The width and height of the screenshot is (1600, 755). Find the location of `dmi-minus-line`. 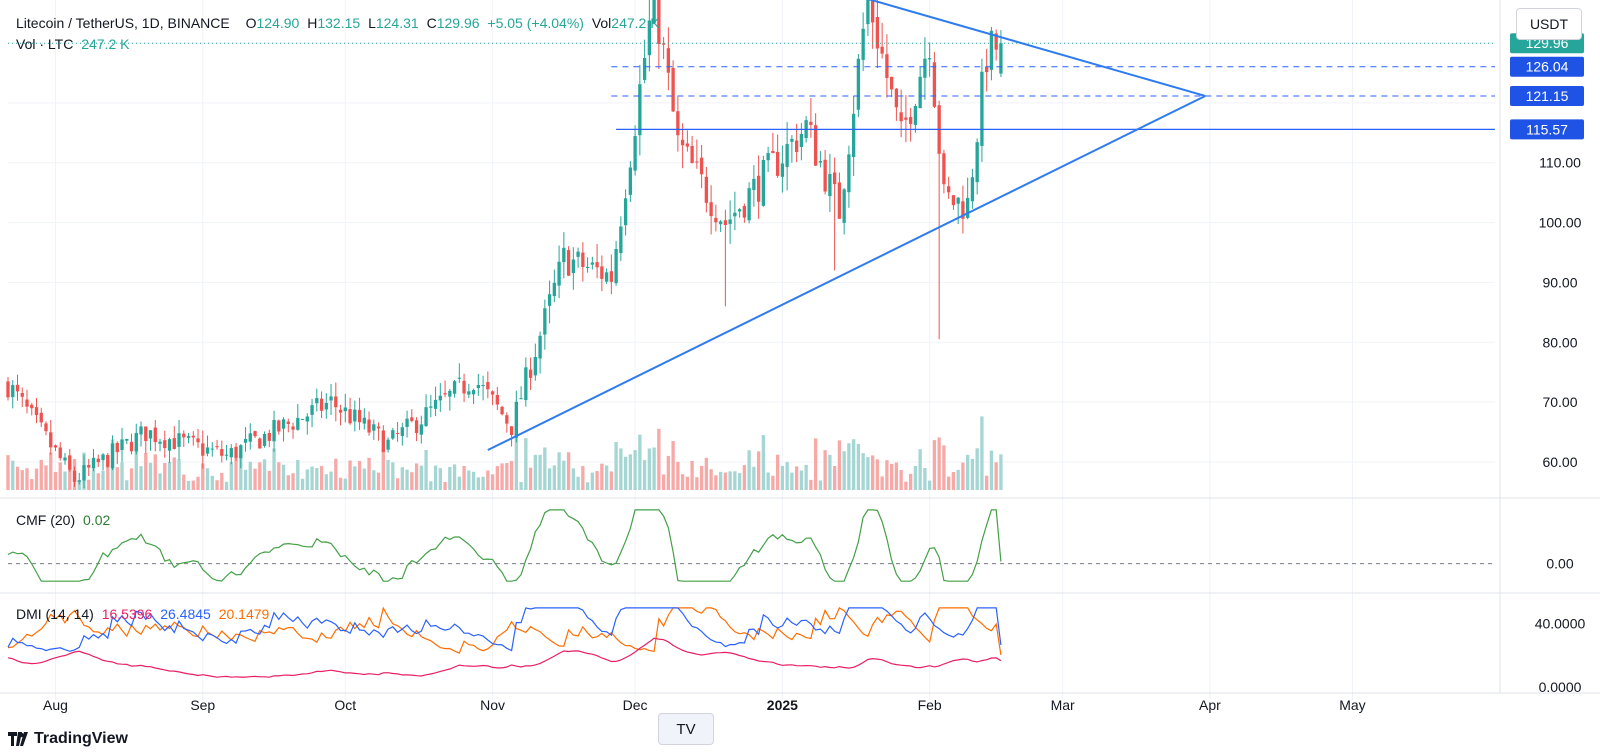

dmi-minus-line is located at coordinates (504, 631).